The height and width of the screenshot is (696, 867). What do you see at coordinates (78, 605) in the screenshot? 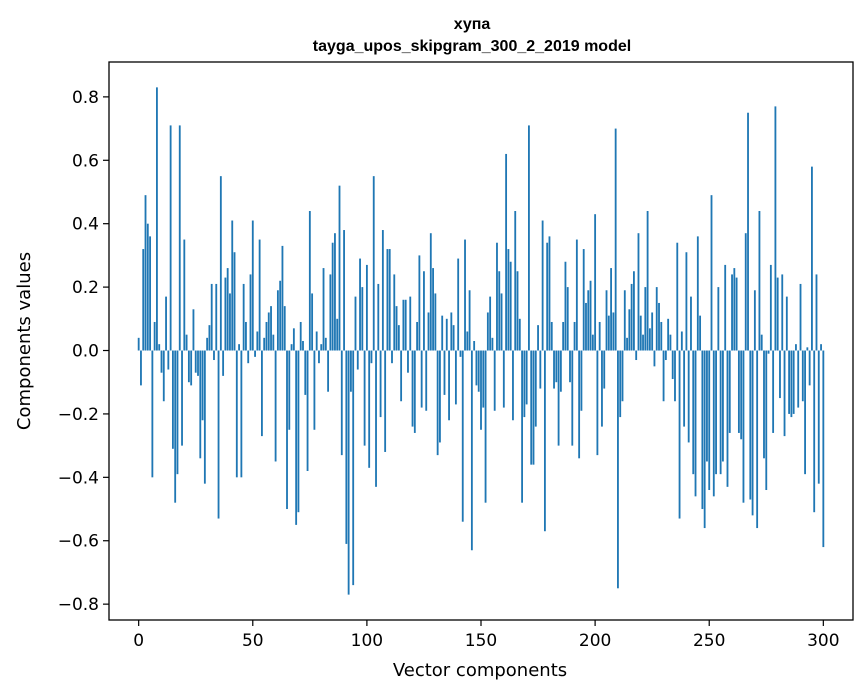
I see `y-tick-label: −0.8` at bounding box center [78, 605].